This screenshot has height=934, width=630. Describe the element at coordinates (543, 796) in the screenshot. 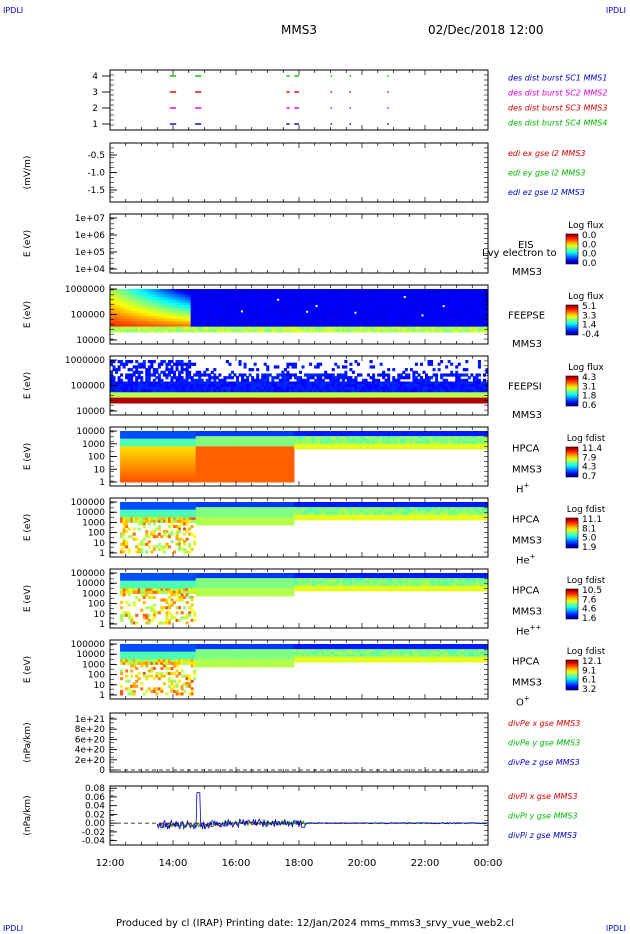

I see `divpi-legend-entry: divPi x gse MMS3` at that location.